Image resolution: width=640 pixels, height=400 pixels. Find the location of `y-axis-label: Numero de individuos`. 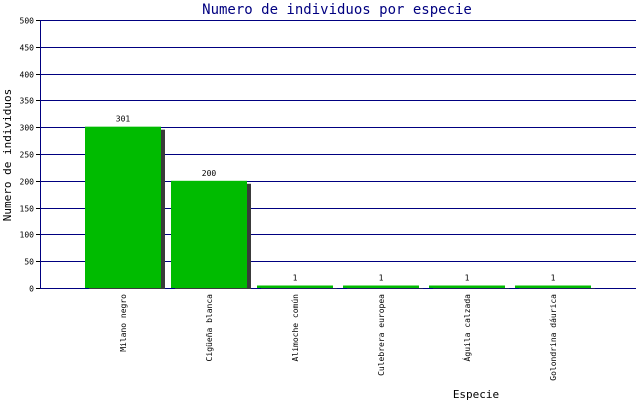

y-axis-label: Numero de individuos is located at coordinates (7, 155).